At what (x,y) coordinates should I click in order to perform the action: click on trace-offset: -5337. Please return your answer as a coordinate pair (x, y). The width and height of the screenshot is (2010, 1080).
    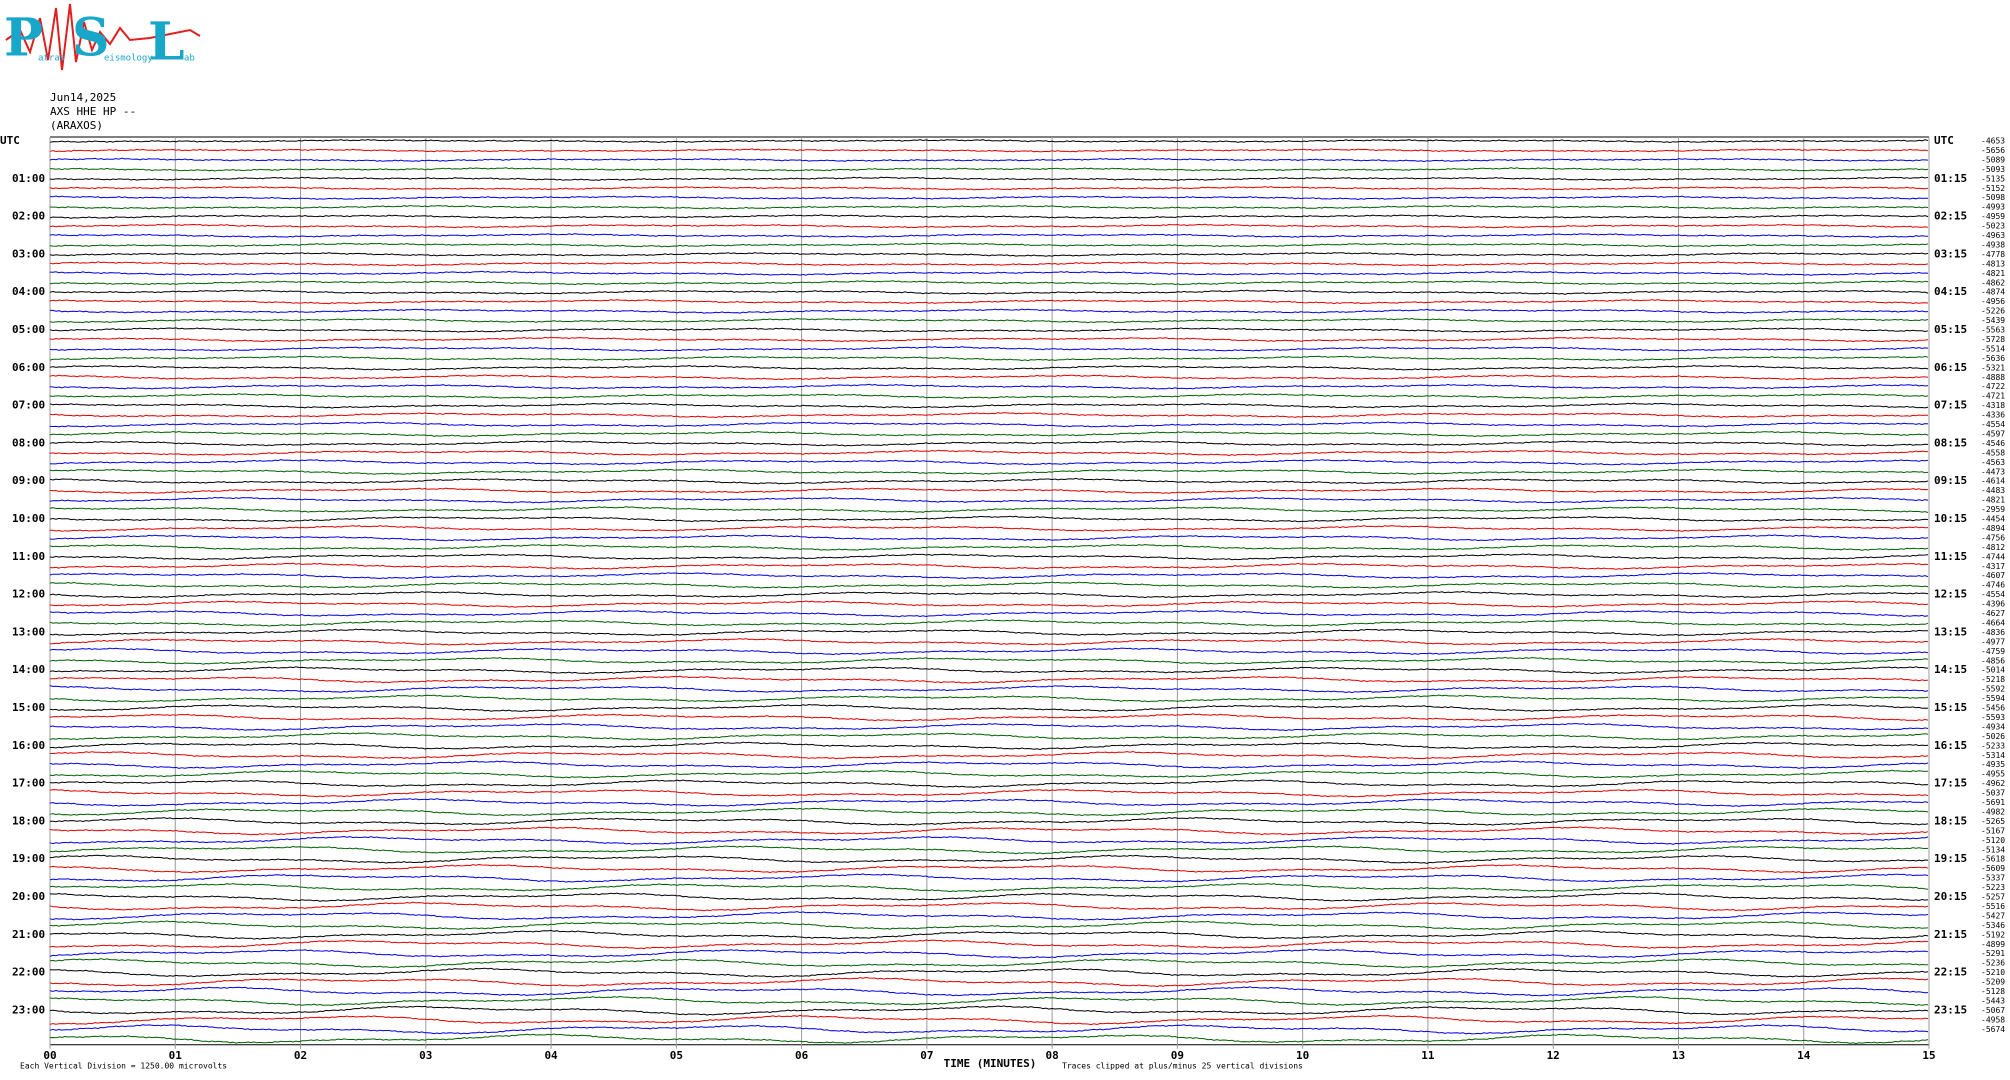
    Looking at the image, I should click on (1993, 878).